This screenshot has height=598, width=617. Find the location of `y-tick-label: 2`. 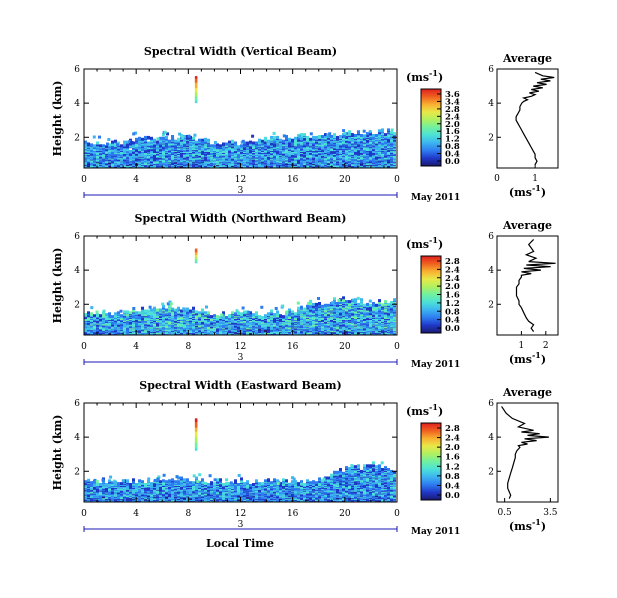

y-tick-label: 2 is located at coordinates (77, 138).